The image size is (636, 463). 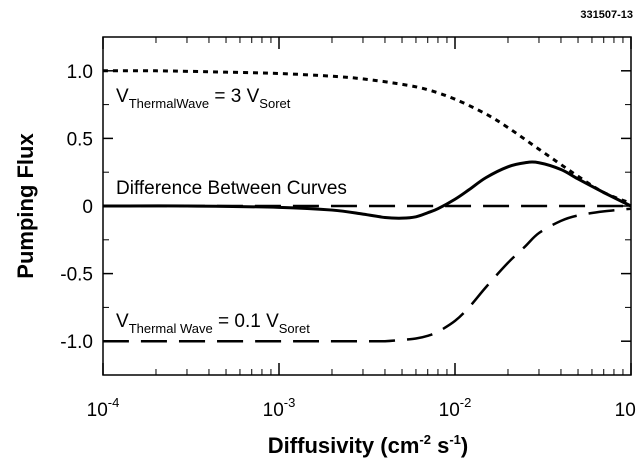 I want to click on y-tick-label: -1.0, so click(x=76, y=342).